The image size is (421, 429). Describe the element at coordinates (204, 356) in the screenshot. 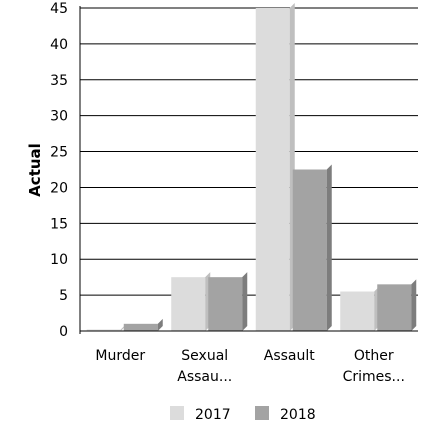

I see `x-category-label: Sexual` at that location.